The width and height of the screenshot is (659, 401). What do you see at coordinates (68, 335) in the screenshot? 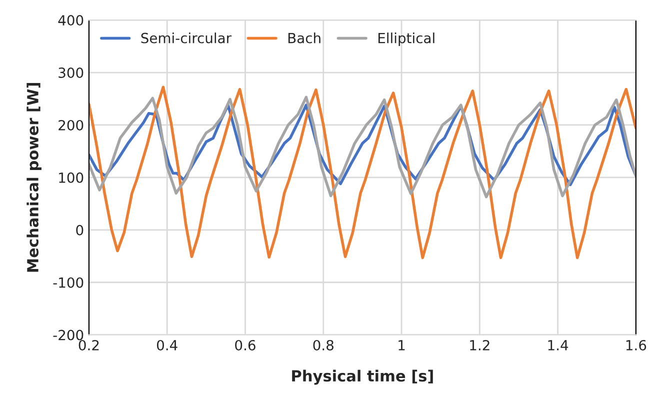
I see `y-tick-label: -200` at bounding box center [68, 335].